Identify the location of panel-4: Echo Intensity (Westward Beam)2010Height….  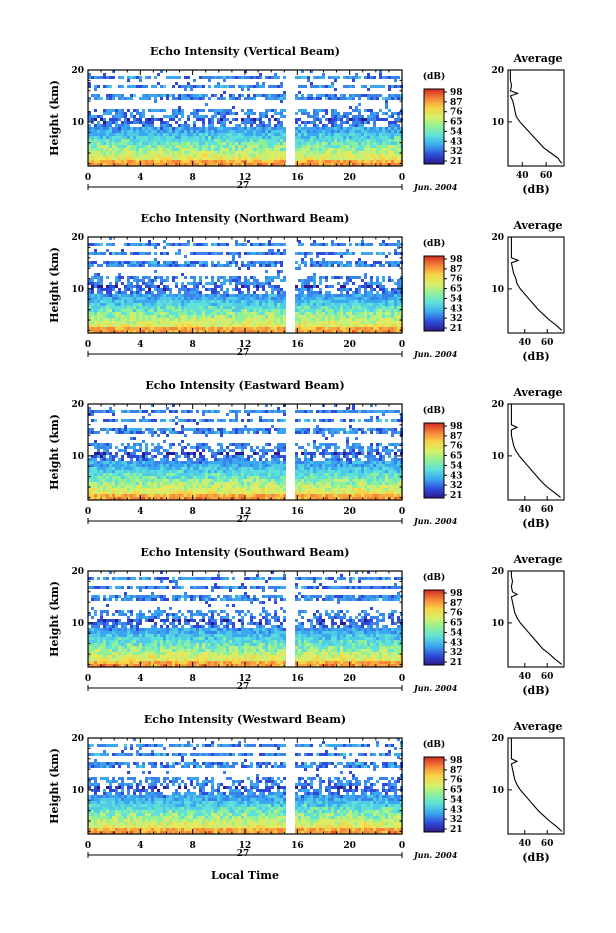
(306, 788).